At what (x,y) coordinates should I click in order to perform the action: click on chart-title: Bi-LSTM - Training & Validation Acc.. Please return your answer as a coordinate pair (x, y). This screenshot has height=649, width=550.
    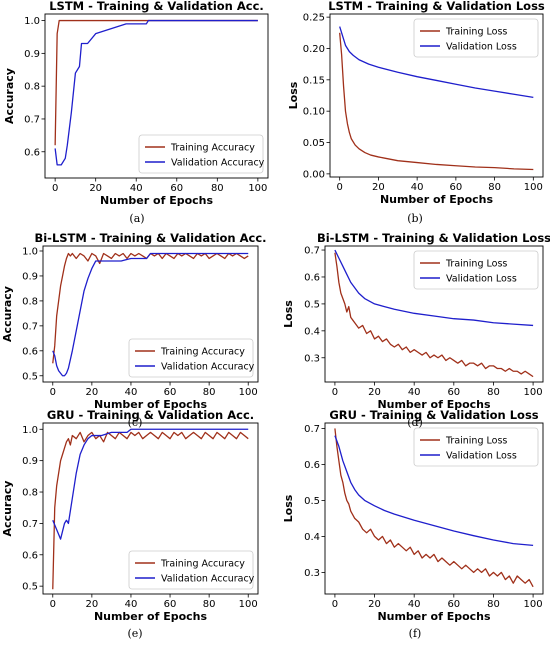
    Looking at the image, I should click on (150, 238).